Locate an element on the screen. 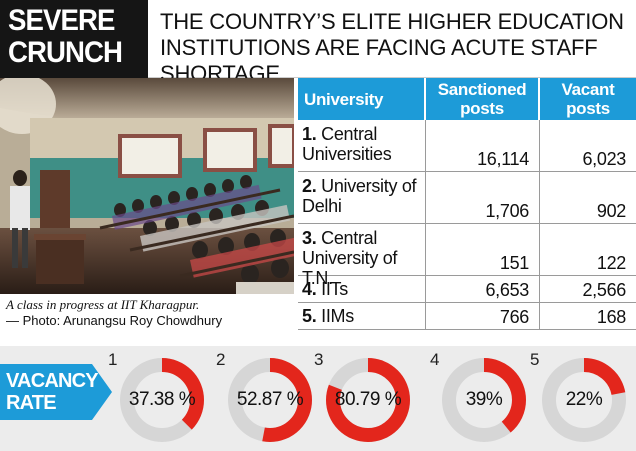 This screenshot has width=636, height=451. donut-index: 2 is located at coordinates (221, 359).